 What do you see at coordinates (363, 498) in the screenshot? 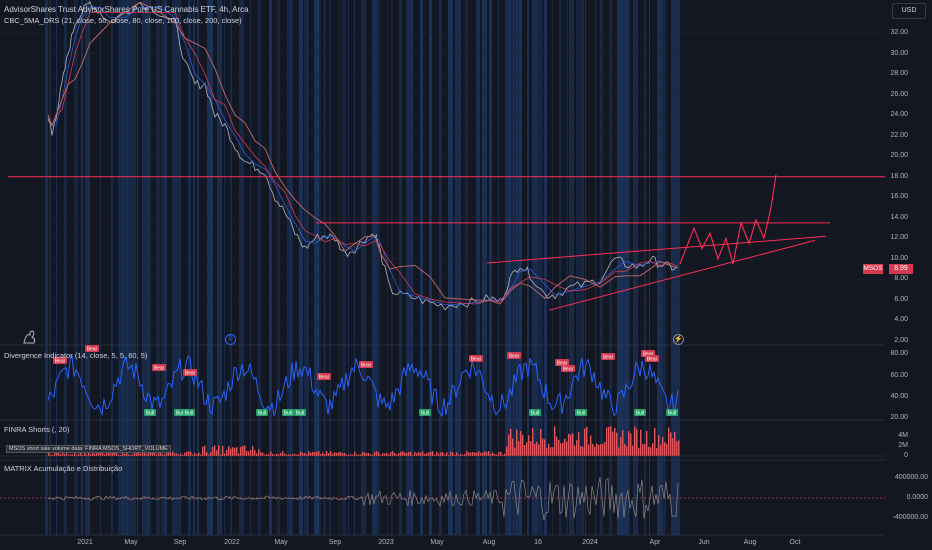
I see `matrix-line` at bounding box center [363, 498].